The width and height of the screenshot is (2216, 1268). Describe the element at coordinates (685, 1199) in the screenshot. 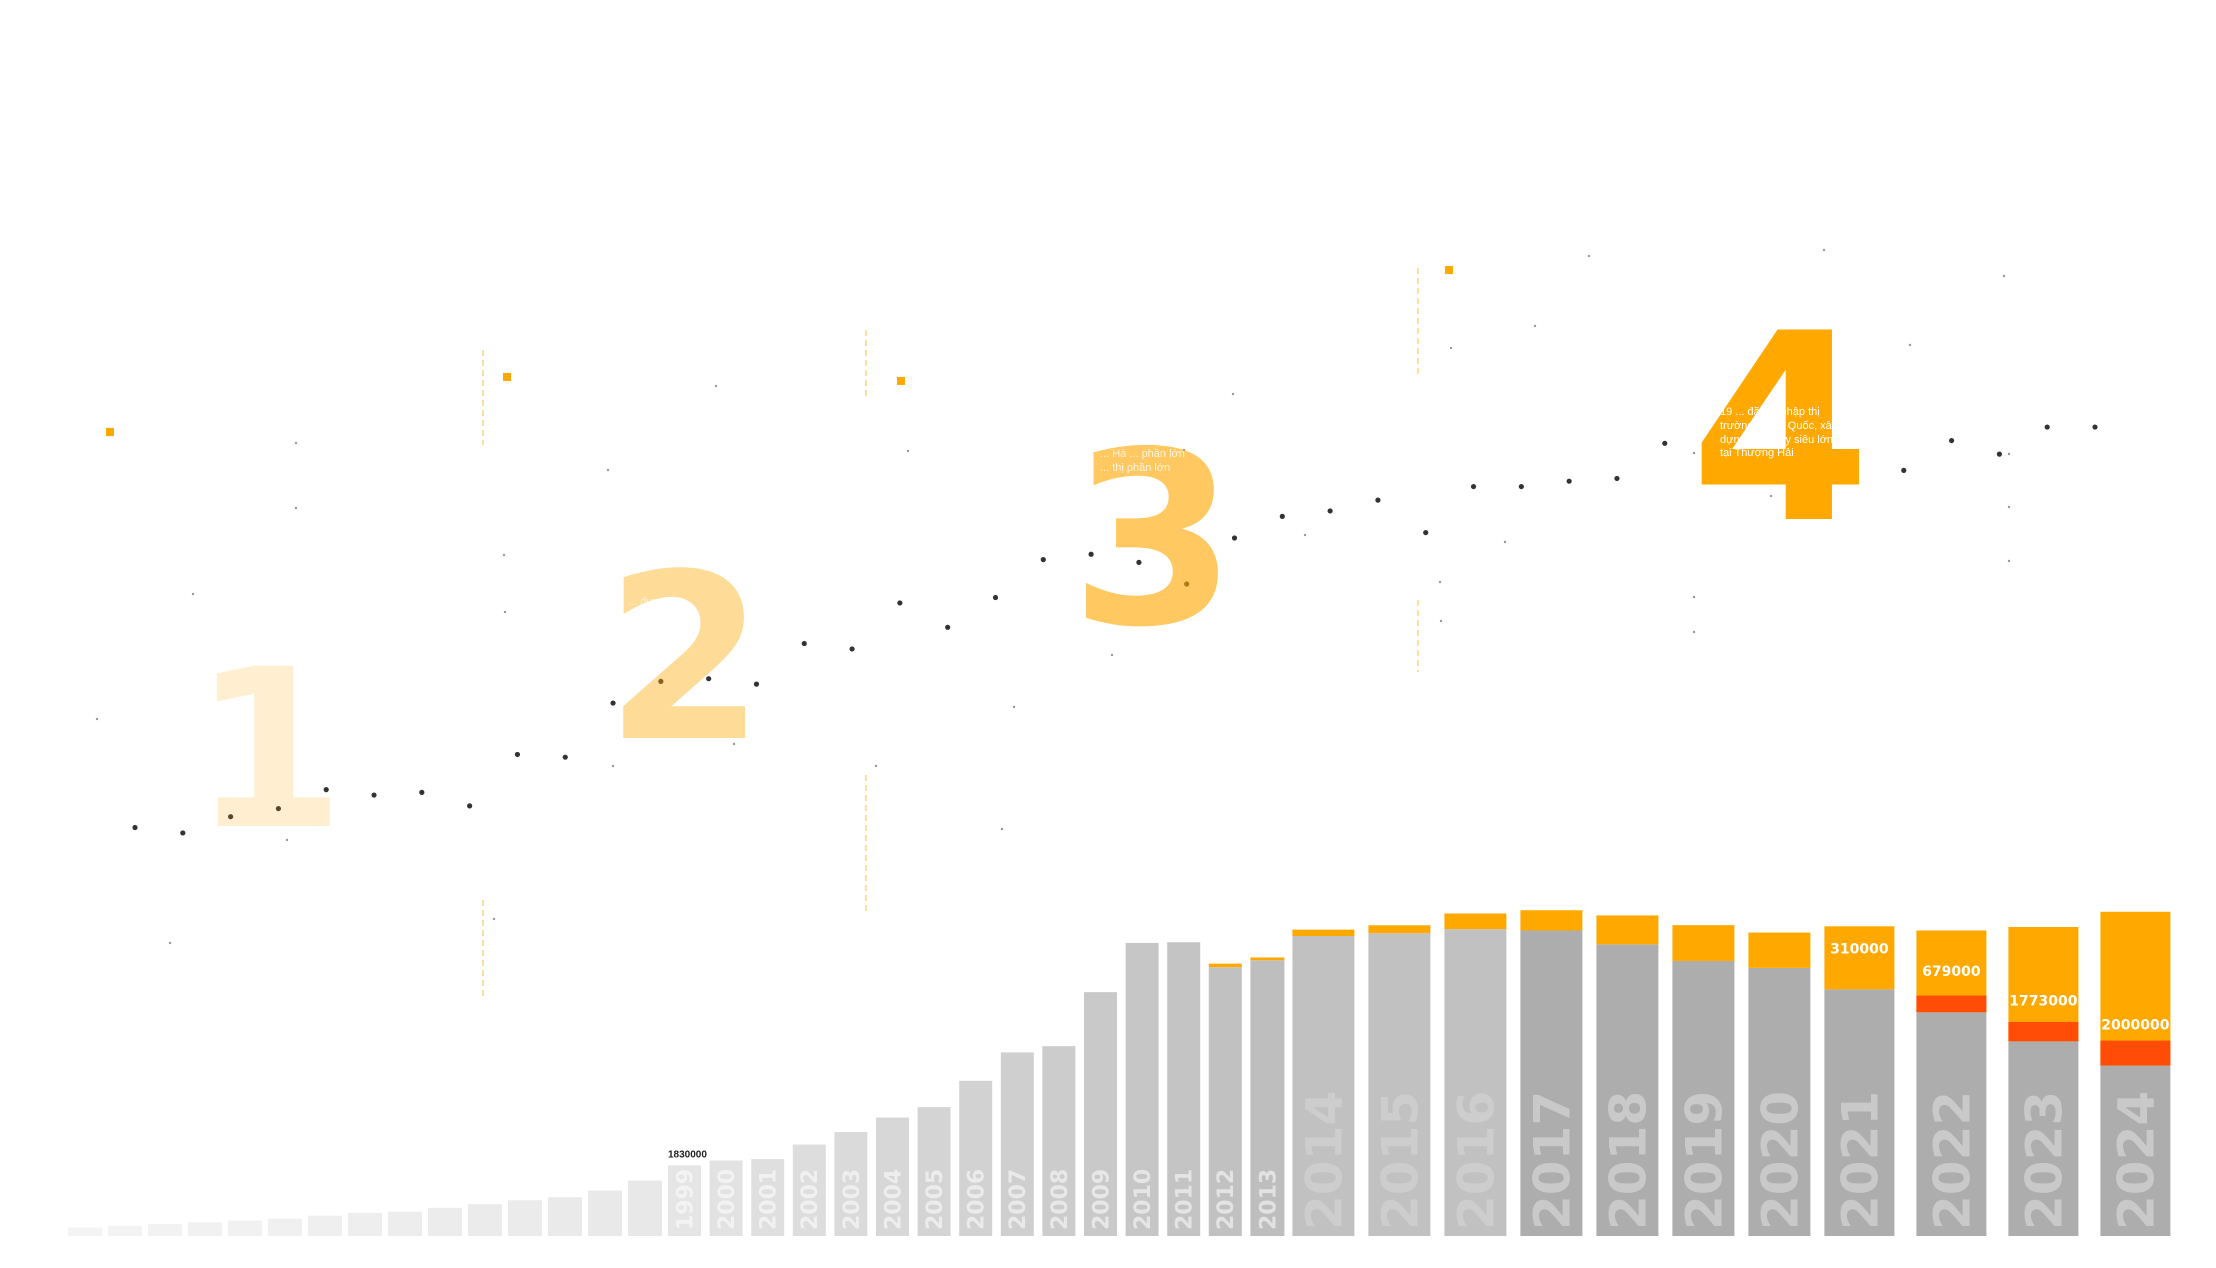

I see `year-label-1999: 1999` at that location.